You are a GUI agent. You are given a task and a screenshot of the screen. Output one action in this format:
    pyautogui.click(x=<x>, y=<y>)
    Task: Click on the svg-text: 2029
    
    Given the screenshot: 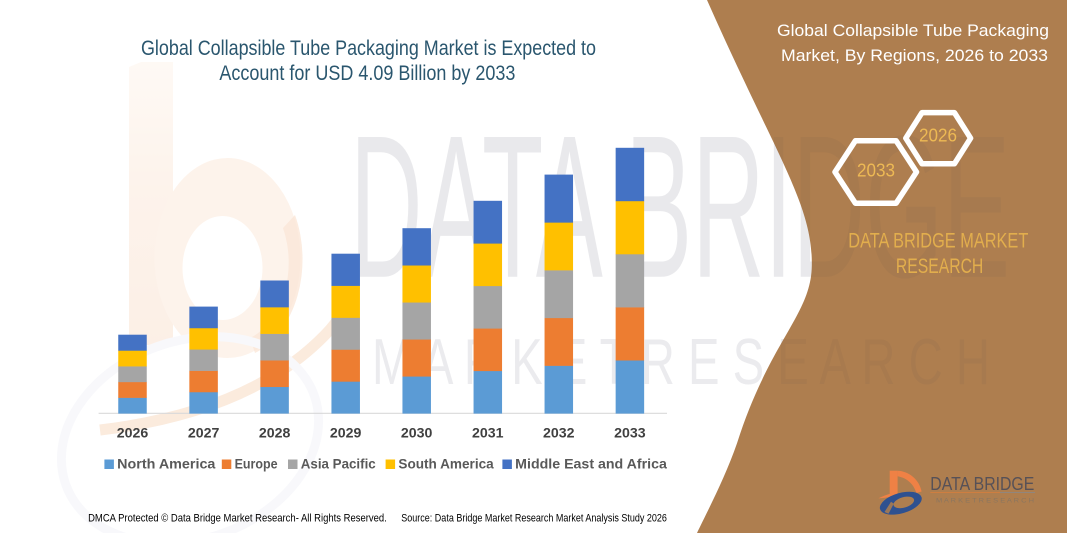 What is the action you would take?
    pyautogui.click(x=346, y=433)
    